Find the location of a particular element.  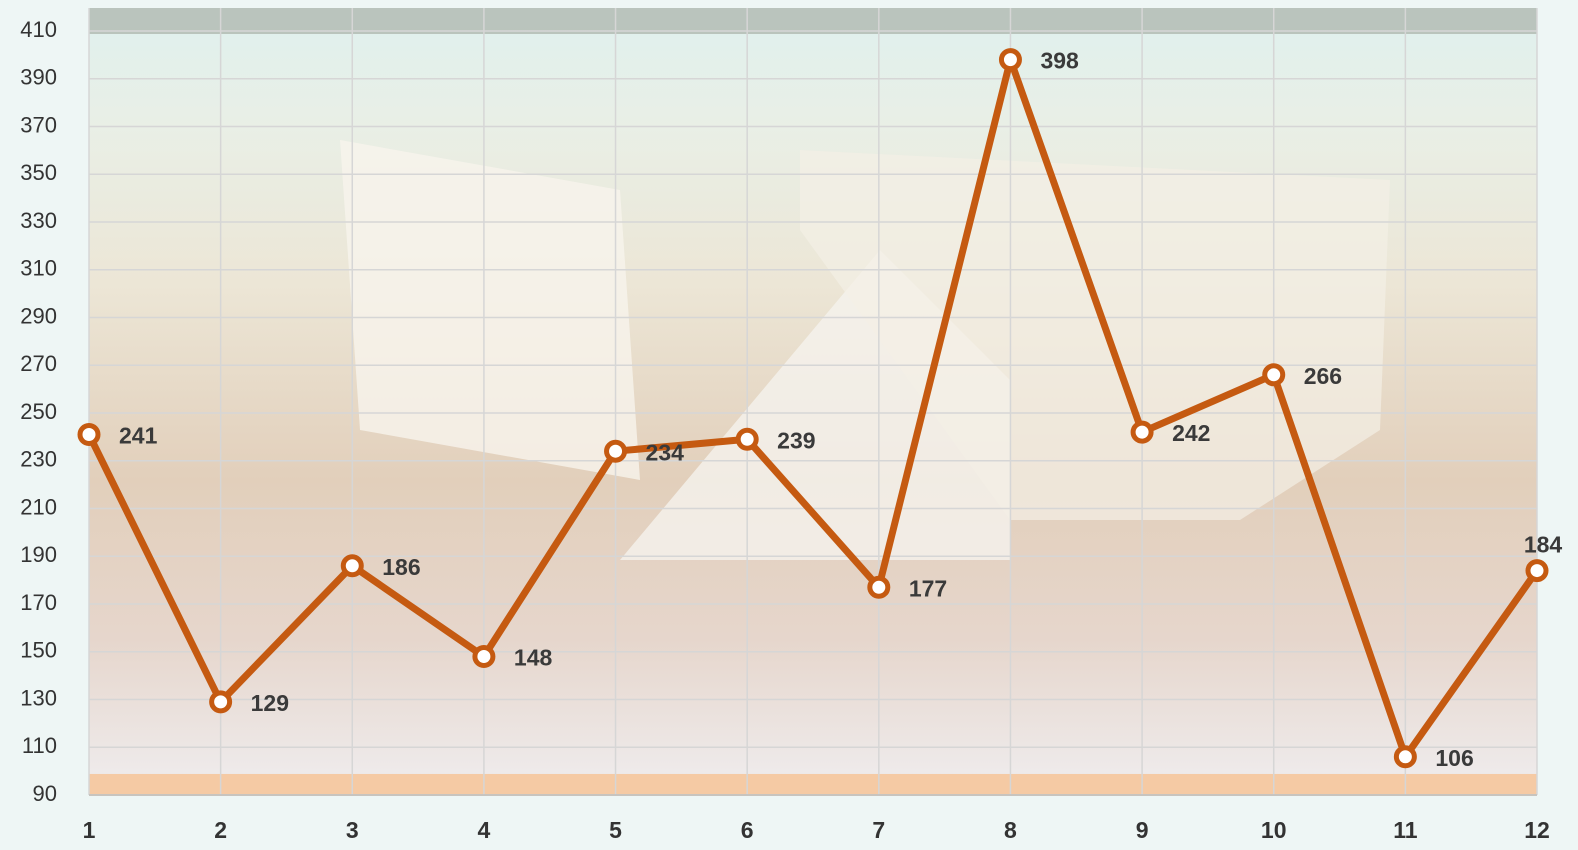

data-label: 241 is located at coordinates (138, 436).